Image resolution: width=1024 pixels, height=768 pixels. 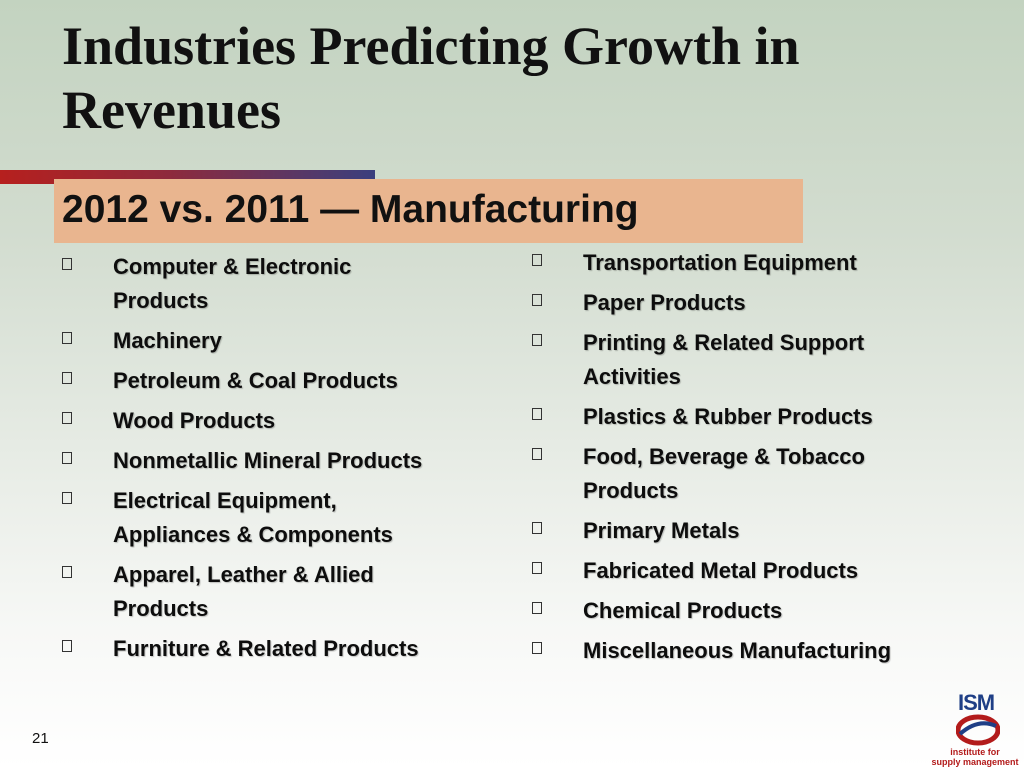 What do you see at coordinates (350, 209) in the screenshot?
I see `subtitle-text: 2012 vs. 2011 — Manufacturing` at bounding box center [350, 209].